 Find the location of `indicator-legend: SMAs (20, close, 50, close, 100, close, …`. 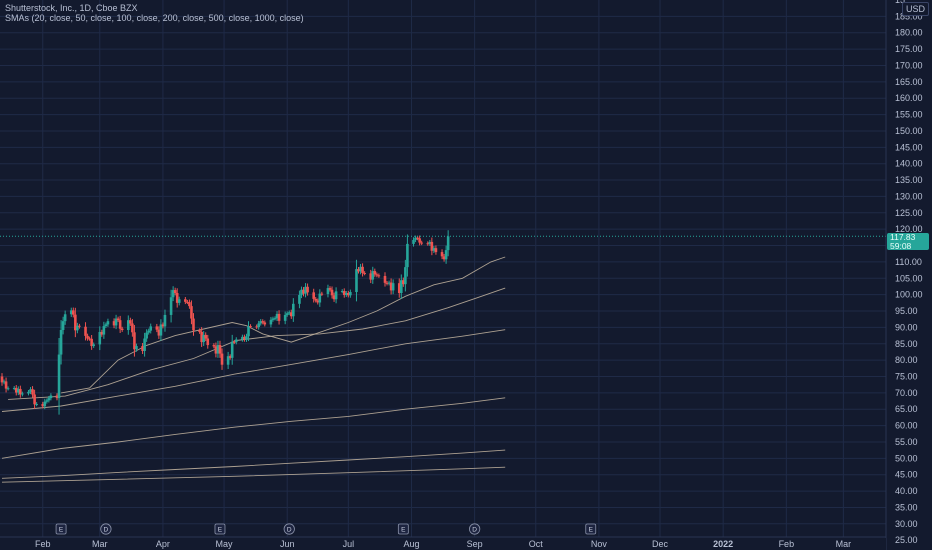

indicator-legend: SMAs (20, close, 50, close, 100, close, … is located at coordinates (154, 18).